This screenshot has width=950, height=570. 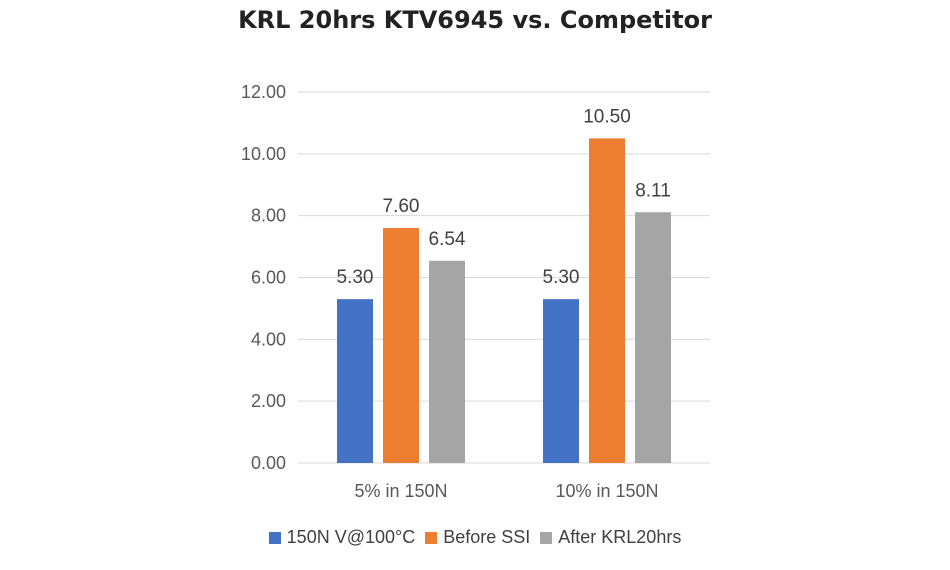 What do you see at coordinates (447, 239) in the screenshot?
I see `data-label: 6.54` at bounding box center [447, 239].